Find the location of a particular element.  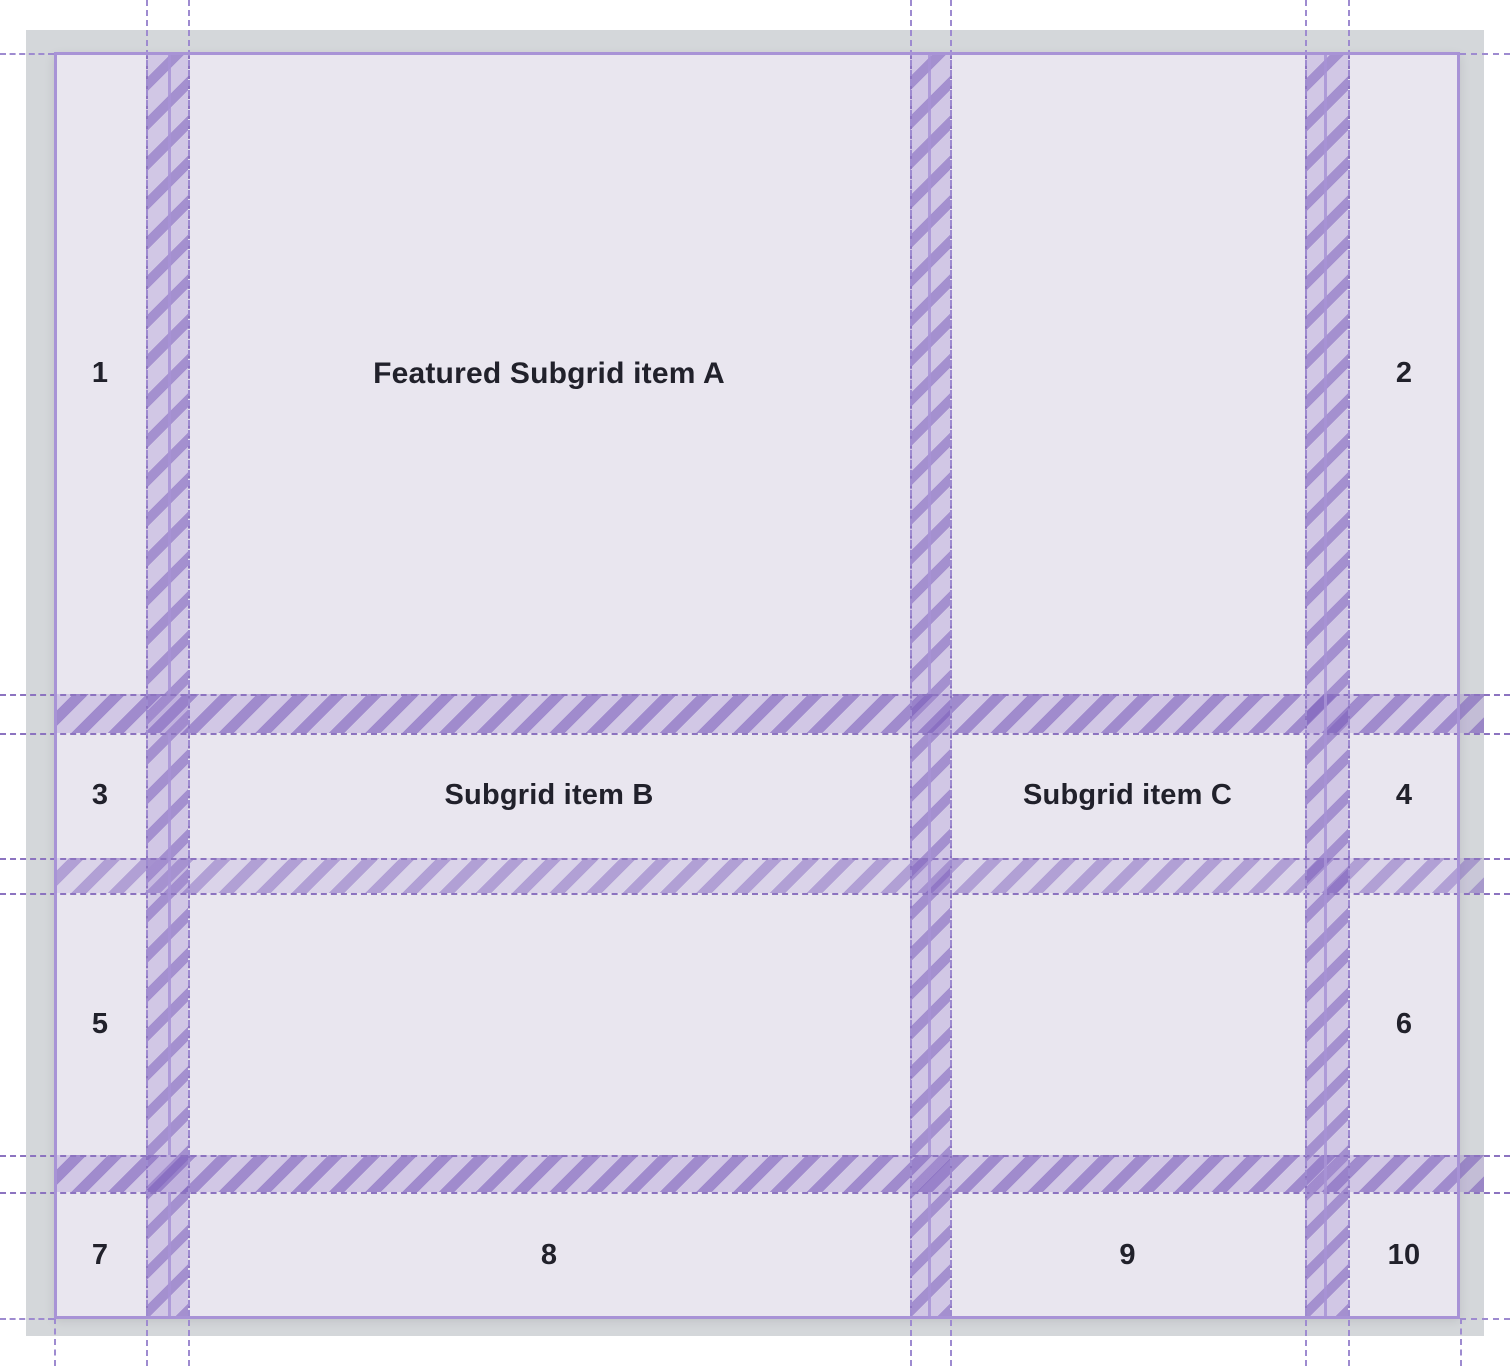

grid-cell-row3-mid is located at coordinates (549, 1024).